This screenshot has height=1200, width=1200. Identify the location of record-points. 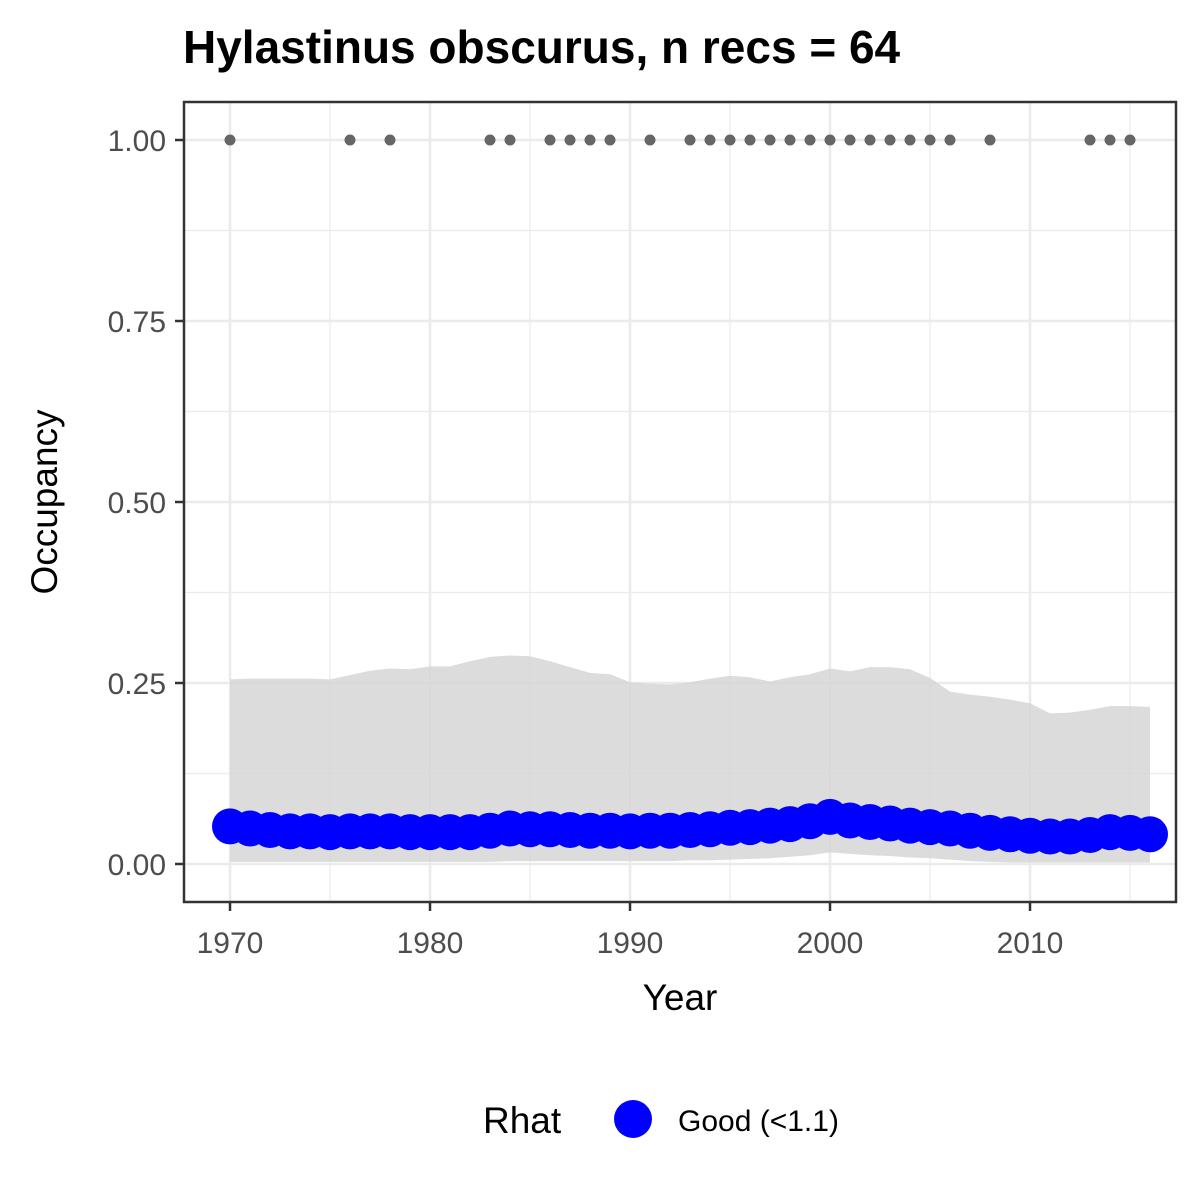
(680, 140).